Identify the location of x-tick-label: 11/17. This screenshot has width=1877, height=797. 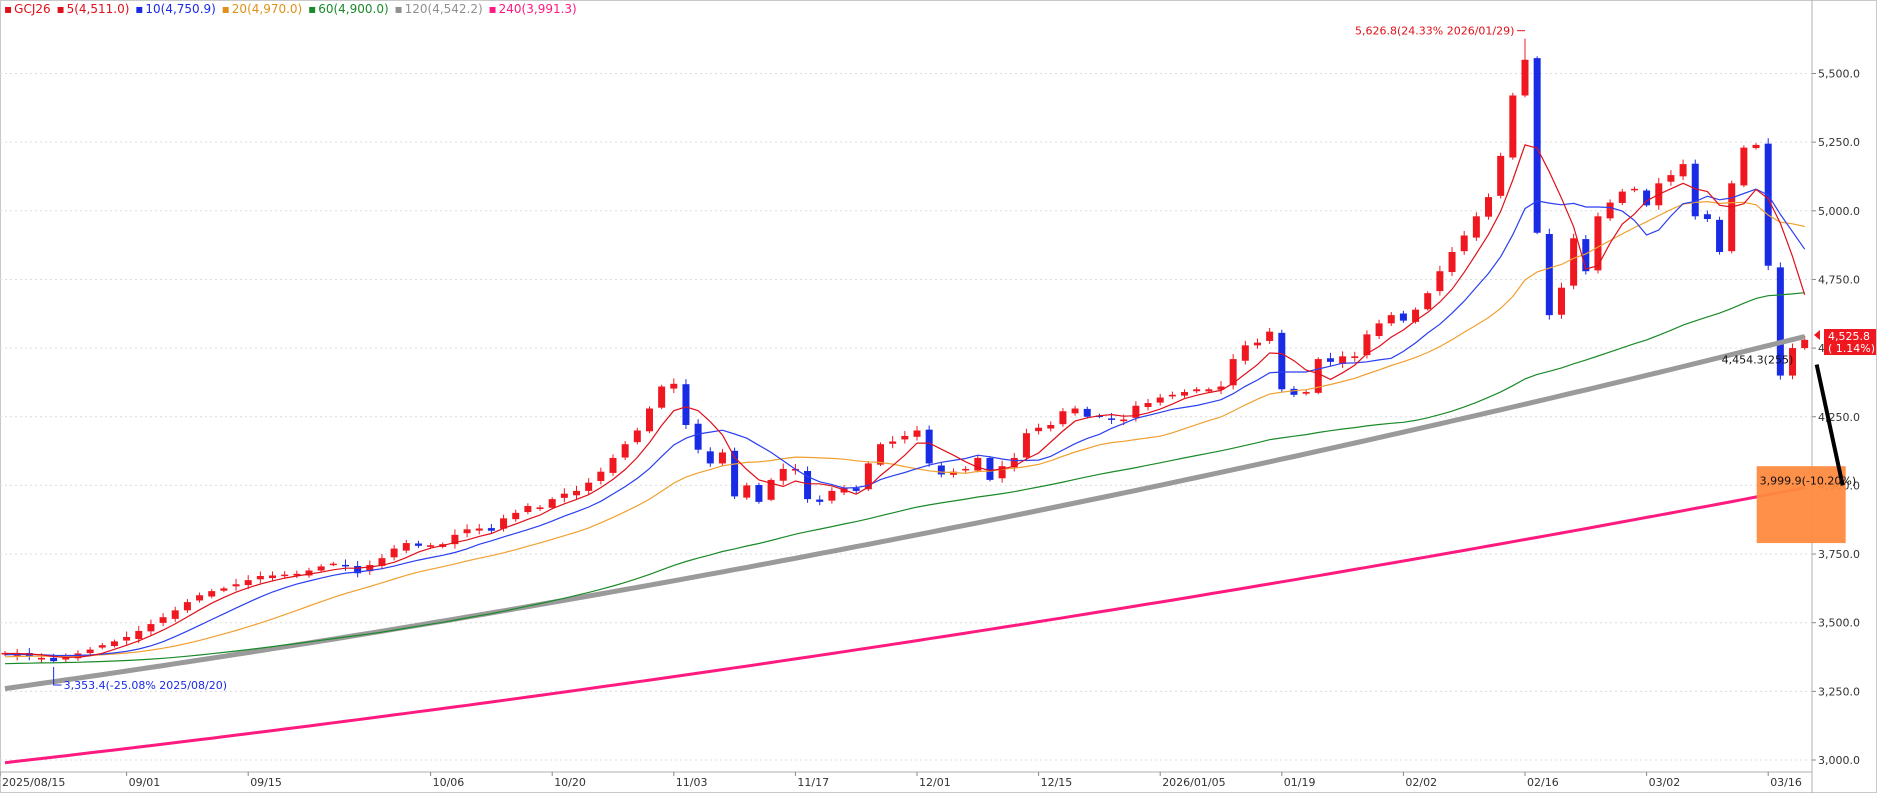
(813, 782).